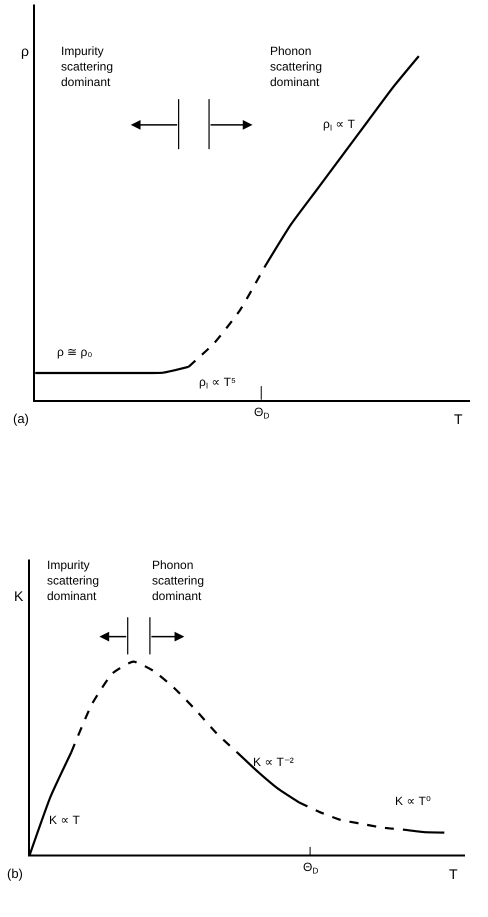 This screenshot has height=917, width=488. What do you see at coordinates (19, 596) in the screenshot?
I see `y-axis-title: K` at bounding box center [19, 596].